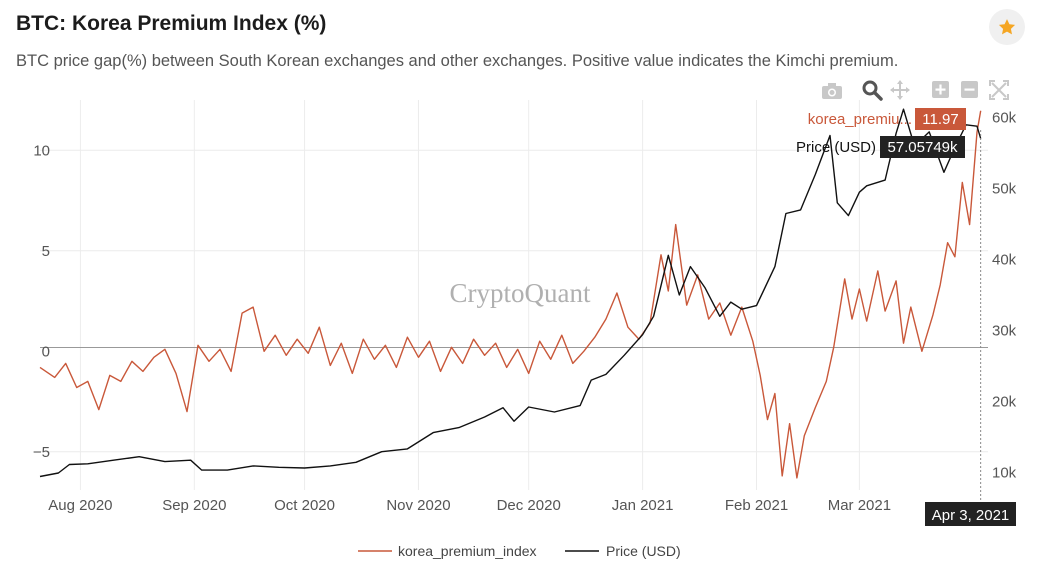 This screenshot has width=1037, height=580. I want to click on y-axis-left: 10 5 0 −5, so click(41, 301).